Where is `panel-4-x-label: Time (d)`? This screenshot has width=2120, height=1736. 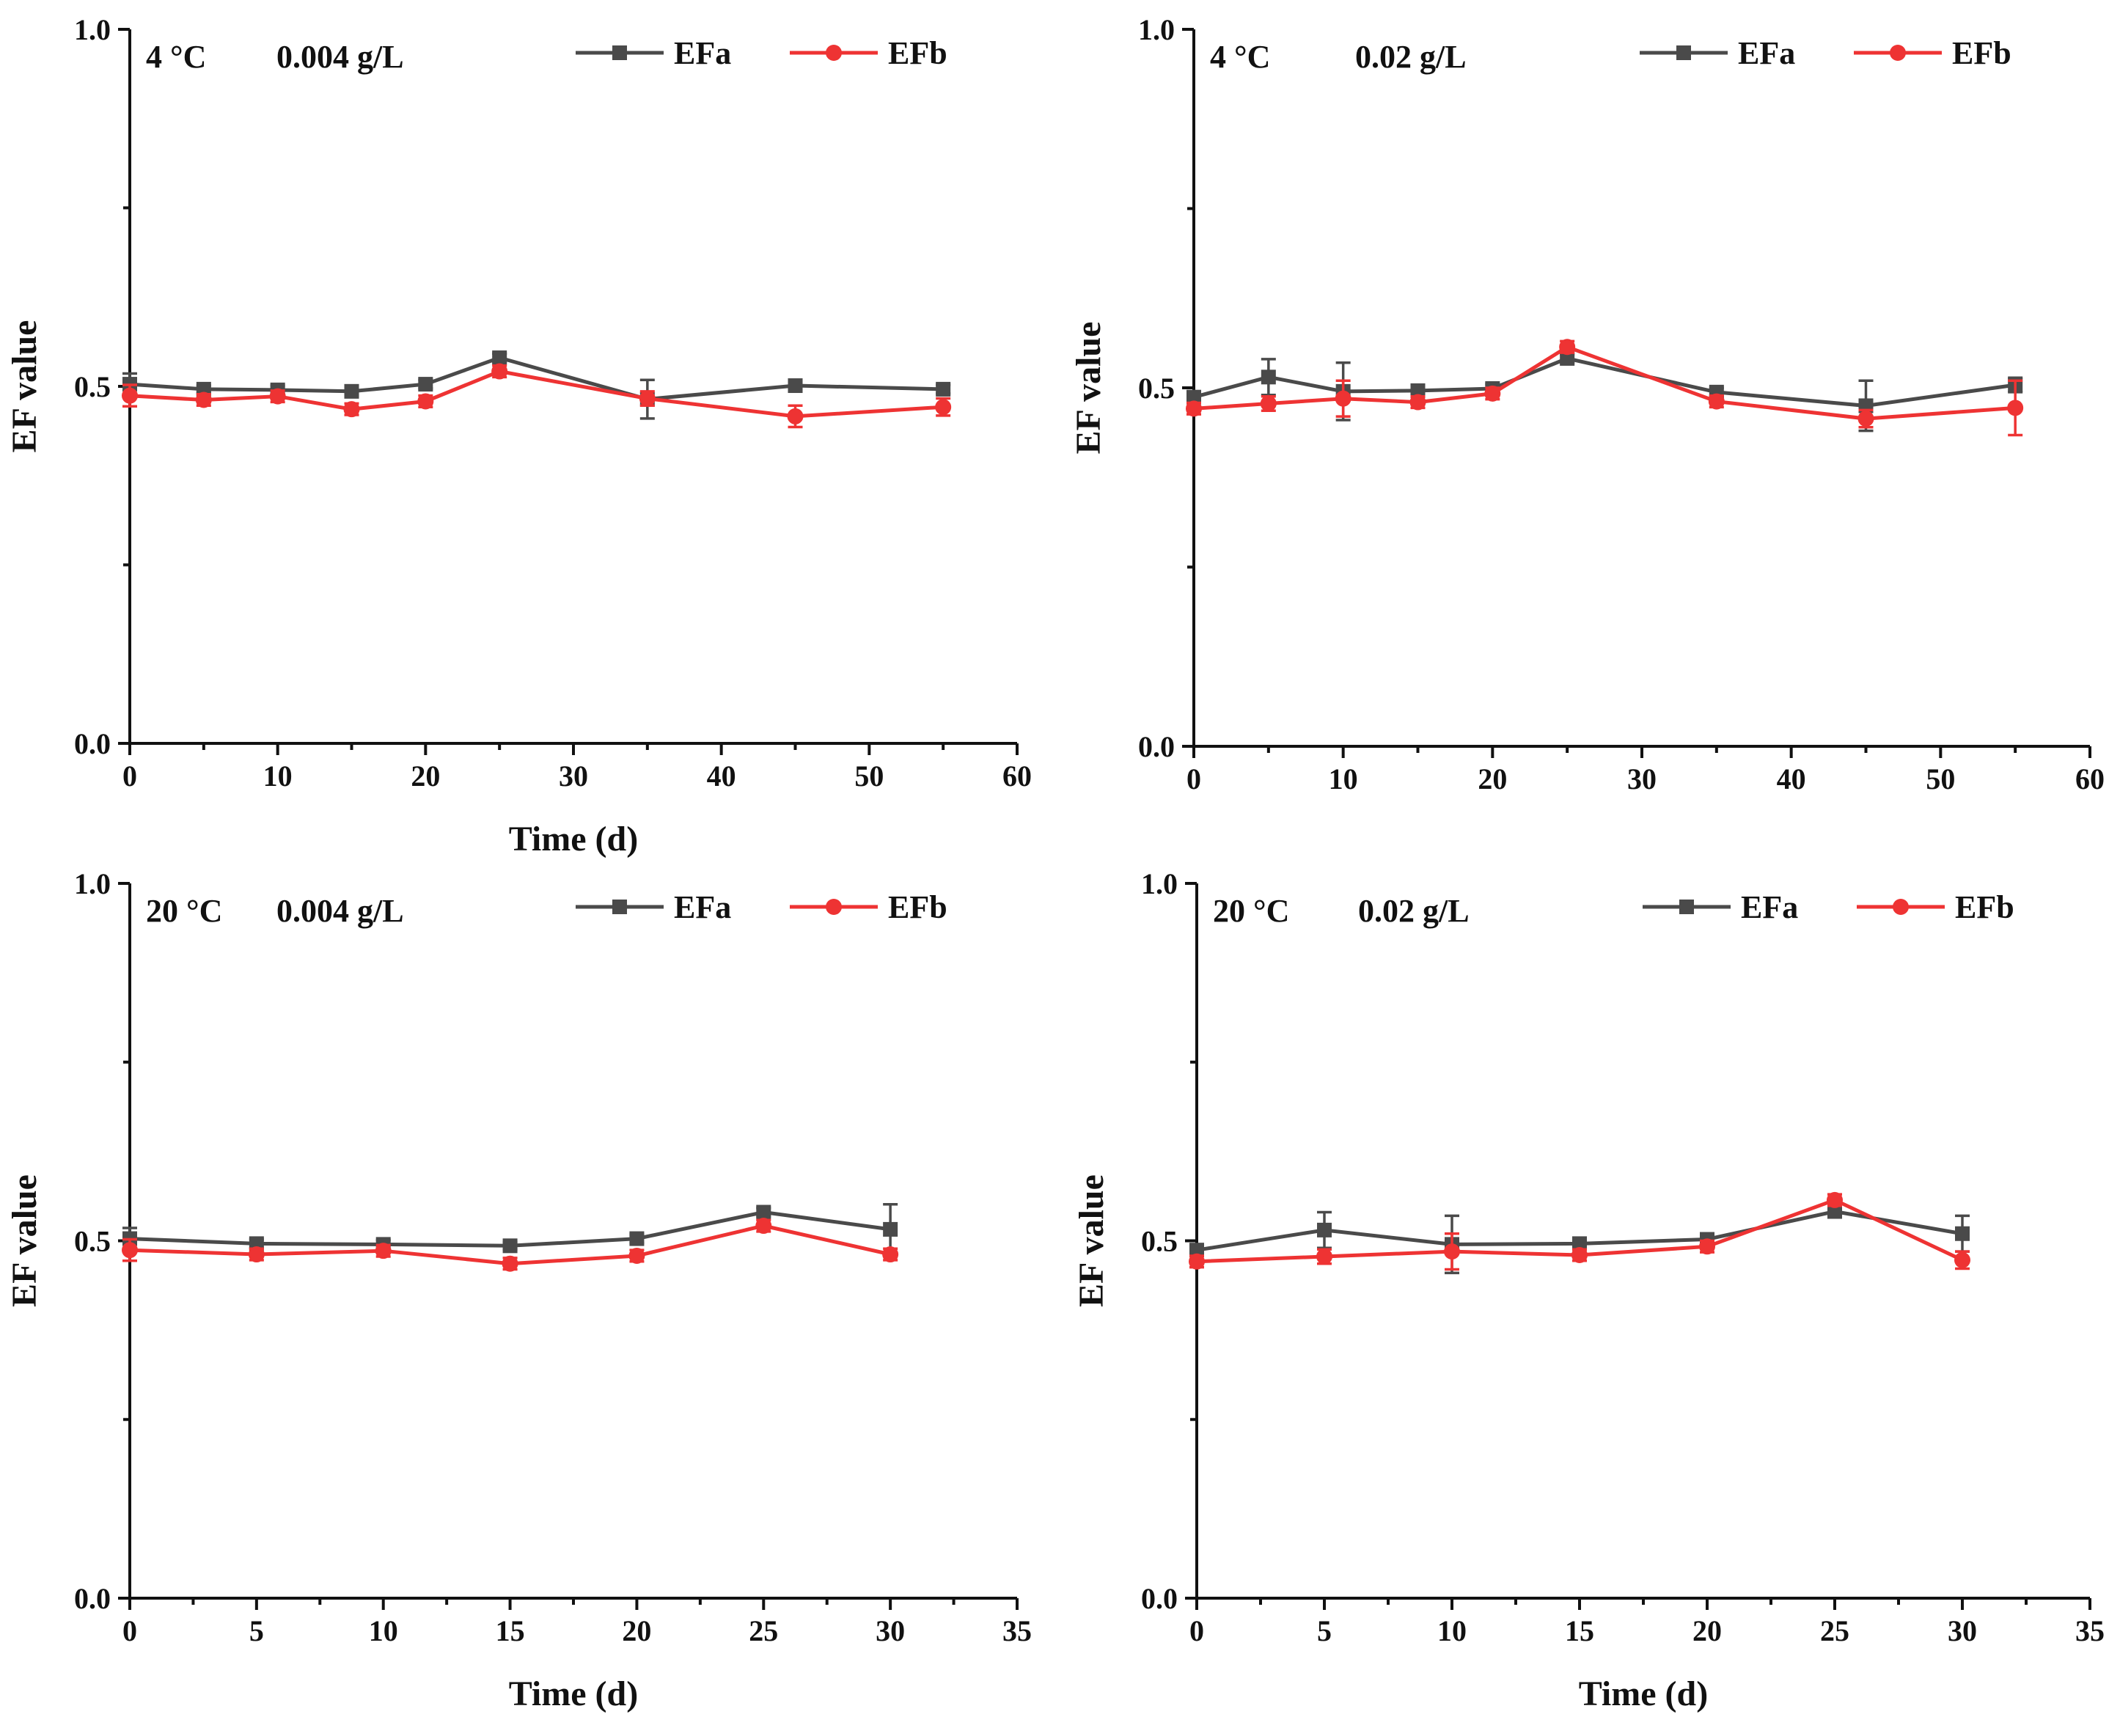 panel-4-x-label: Time (d) is located at coordinates (1643, 1694).